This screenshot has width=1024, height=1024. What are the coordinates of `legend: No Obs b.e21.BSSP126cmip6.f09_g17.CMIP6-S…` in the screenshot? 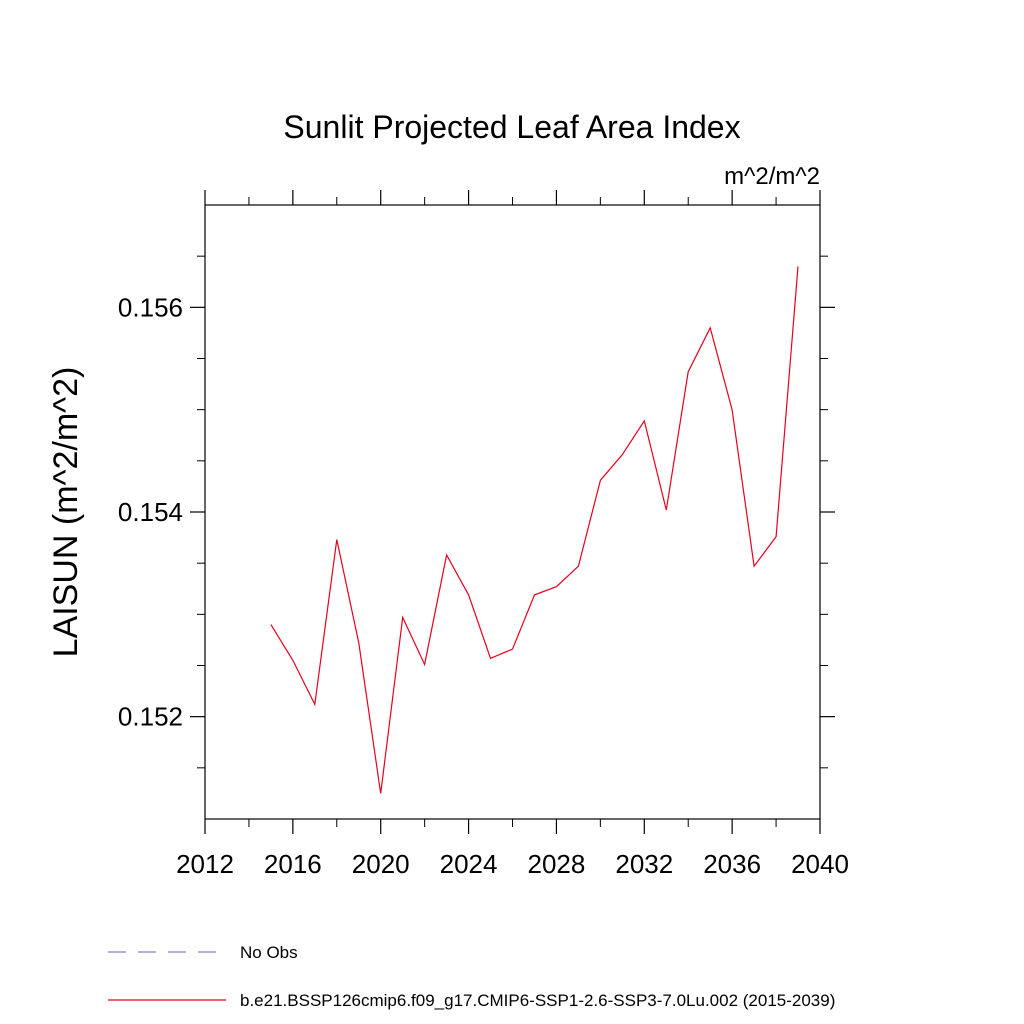 It's located at (471, 976).